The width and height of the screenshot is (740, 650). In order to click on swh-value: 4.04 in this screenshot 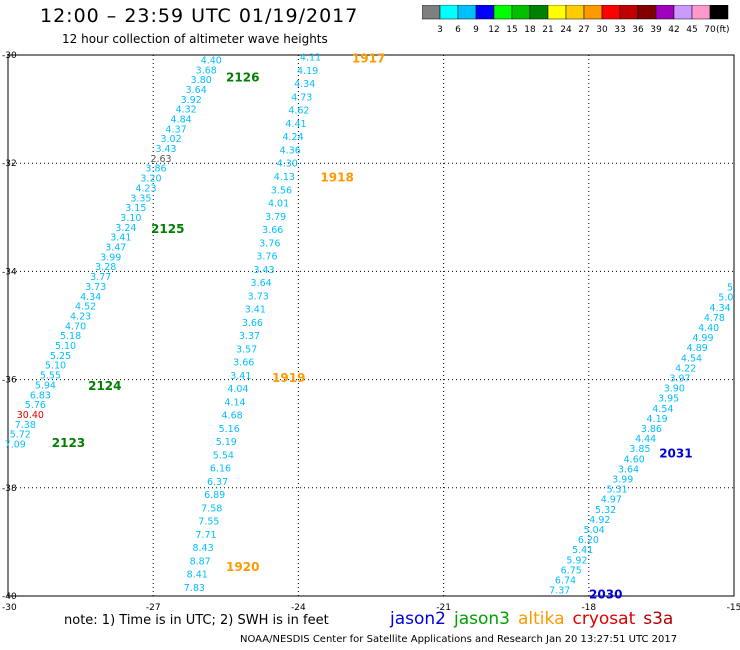, I will do `click(237, 389)`.